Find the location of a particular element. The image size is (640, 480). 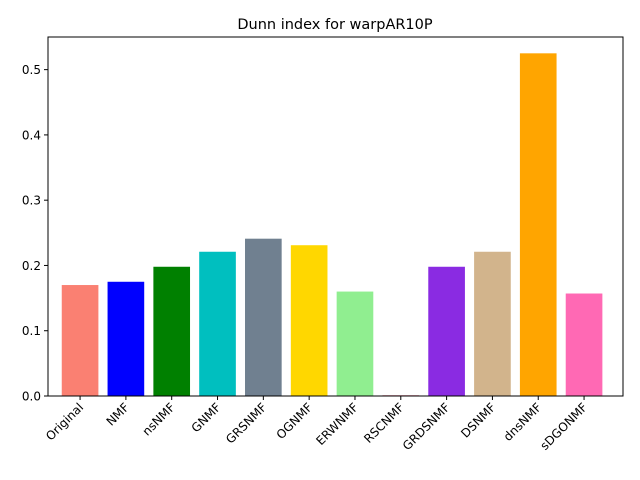

x-tick-label-dnsnmf: dnsNMF is located at coordinates (523, 422).